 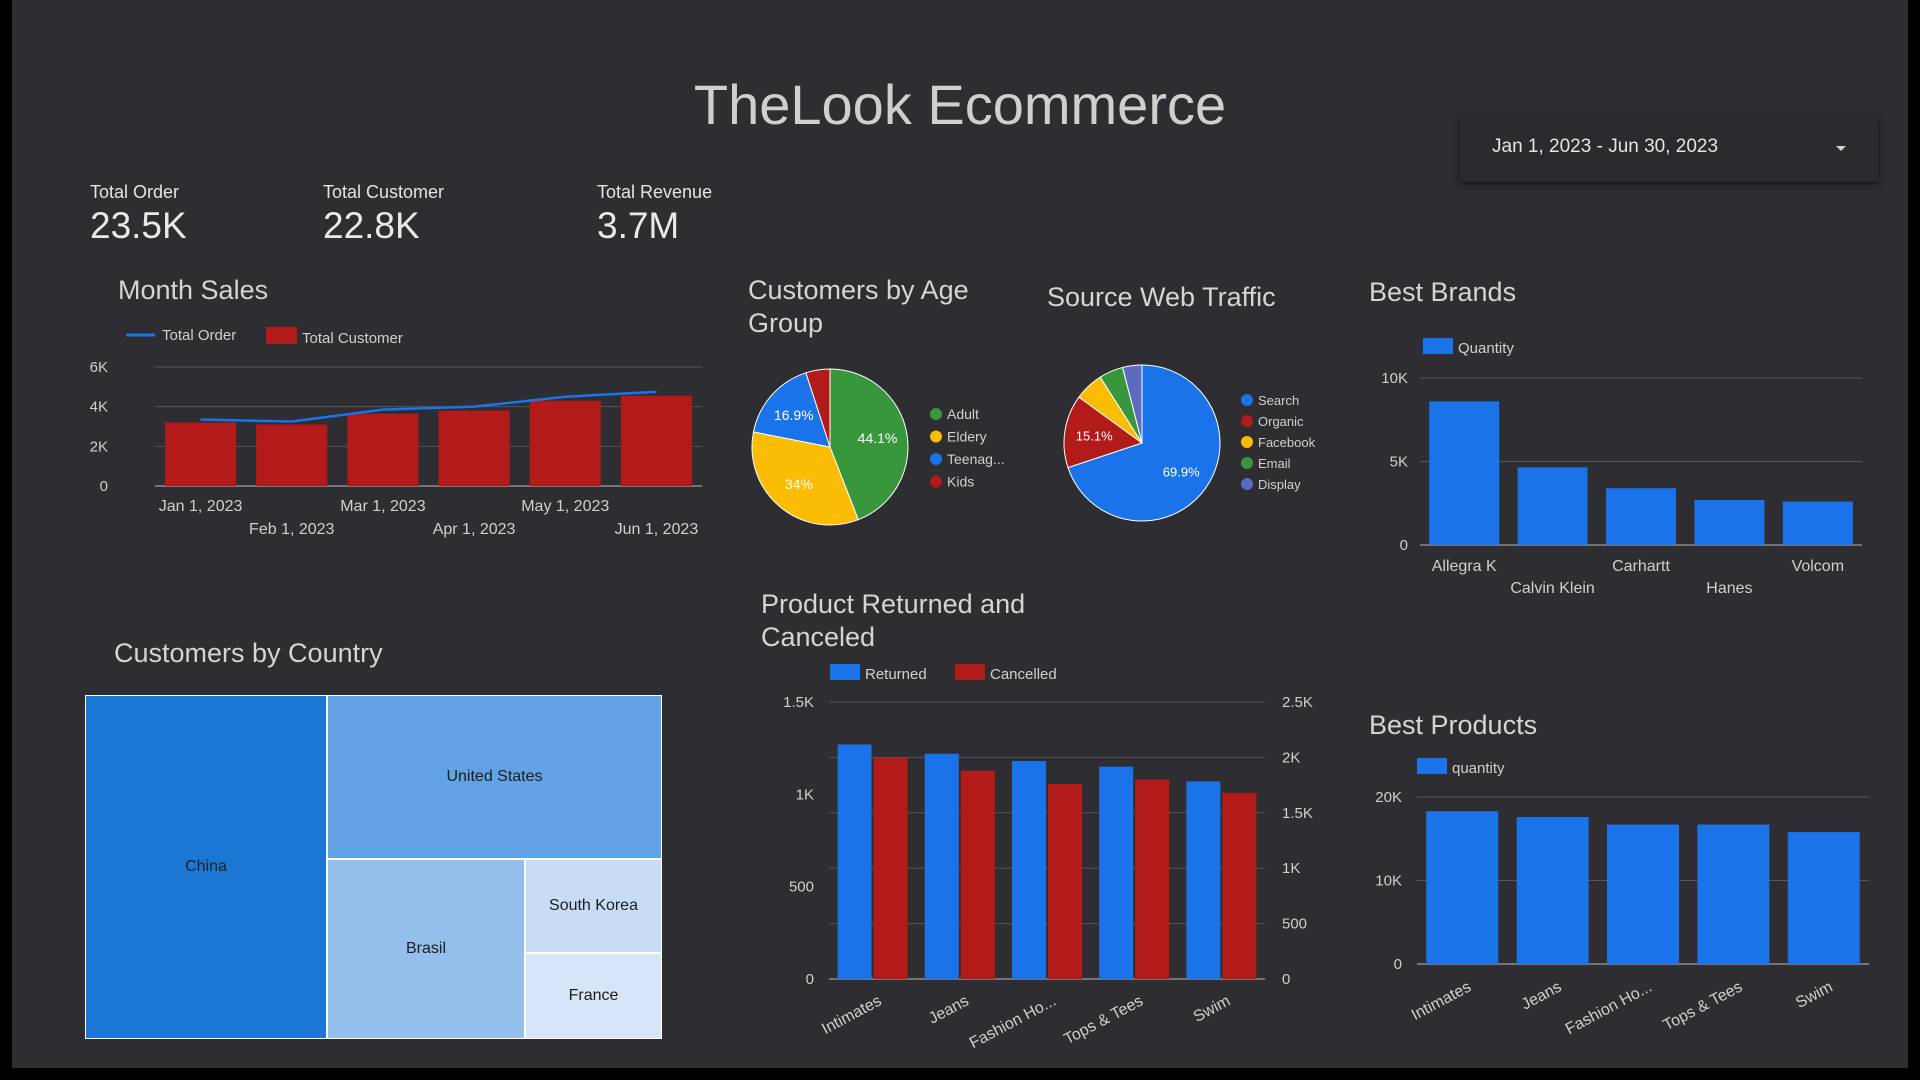 I want to click on returned-legend-returned-label: Returned, so click(x=896, y=674).